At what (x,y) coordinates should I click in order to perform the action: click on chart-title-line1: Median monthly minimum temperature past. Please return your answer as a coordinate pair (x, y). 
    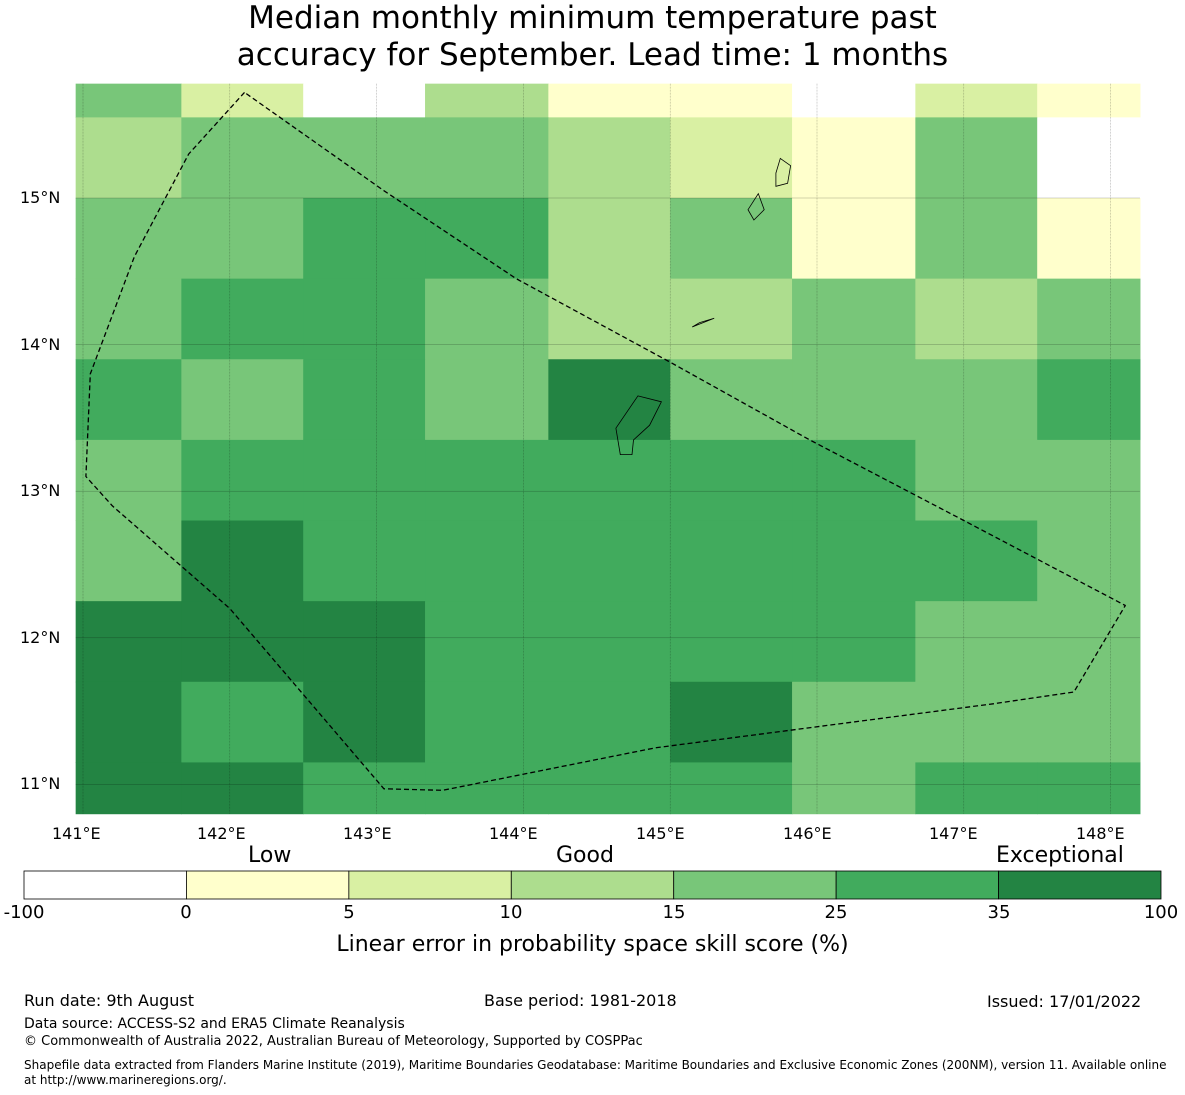
    Looking at the image, I should click on (592, 18).